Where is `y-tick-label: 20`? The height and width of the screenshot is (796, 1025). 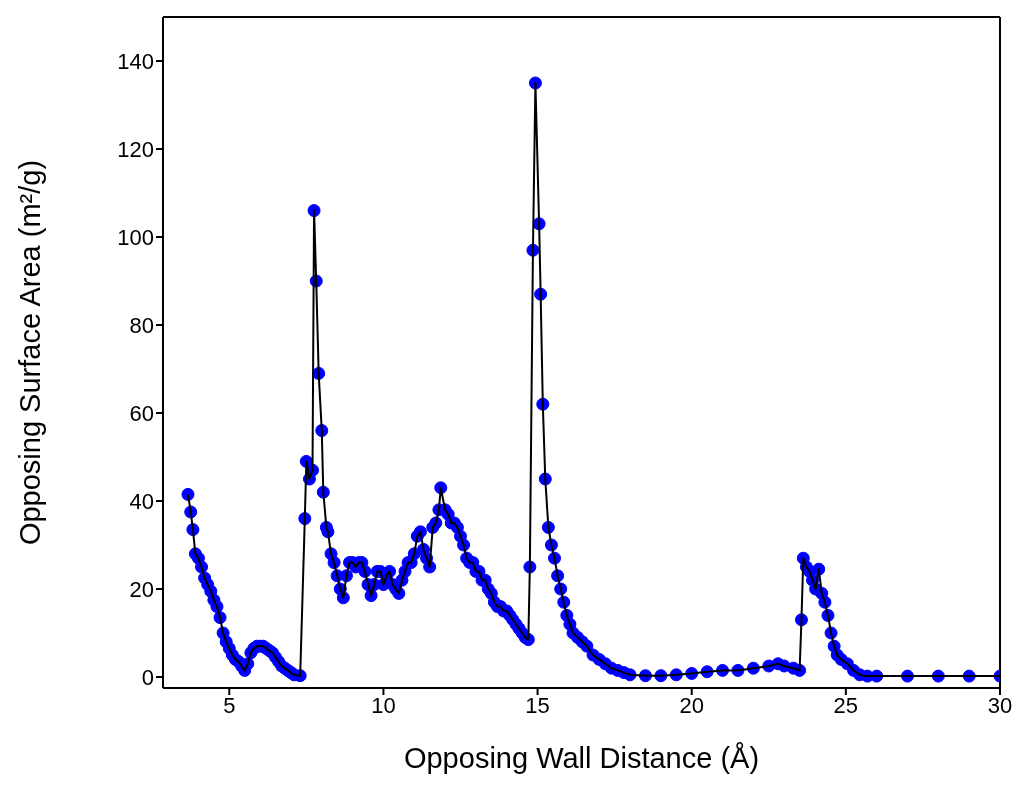
y-tick-label: 20 is located at coordinates (141, 589).